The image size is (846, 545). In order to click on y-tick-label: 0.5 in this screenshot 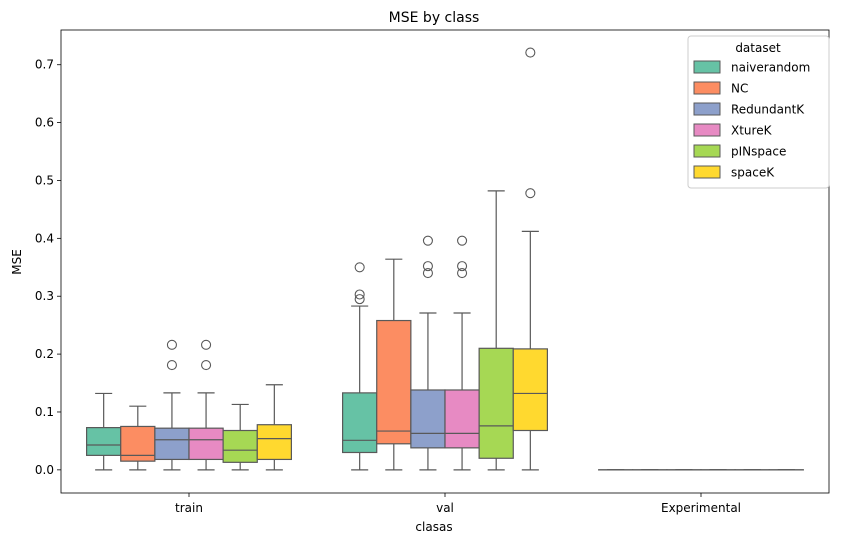, I will do `click(44, 180)`.